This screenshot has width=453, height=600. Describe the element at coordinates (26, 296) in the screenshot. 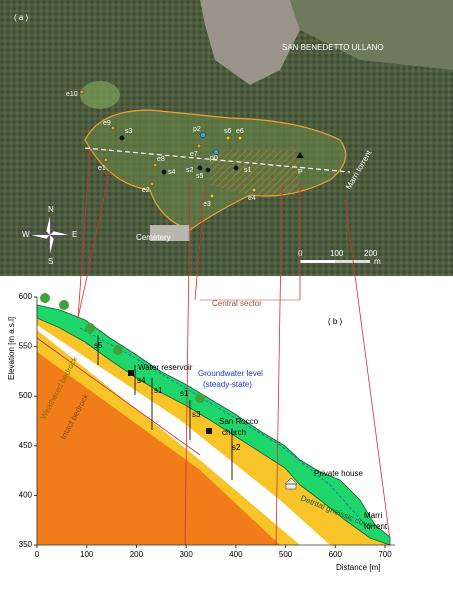

I see `y-tick-label: 600` at that location.